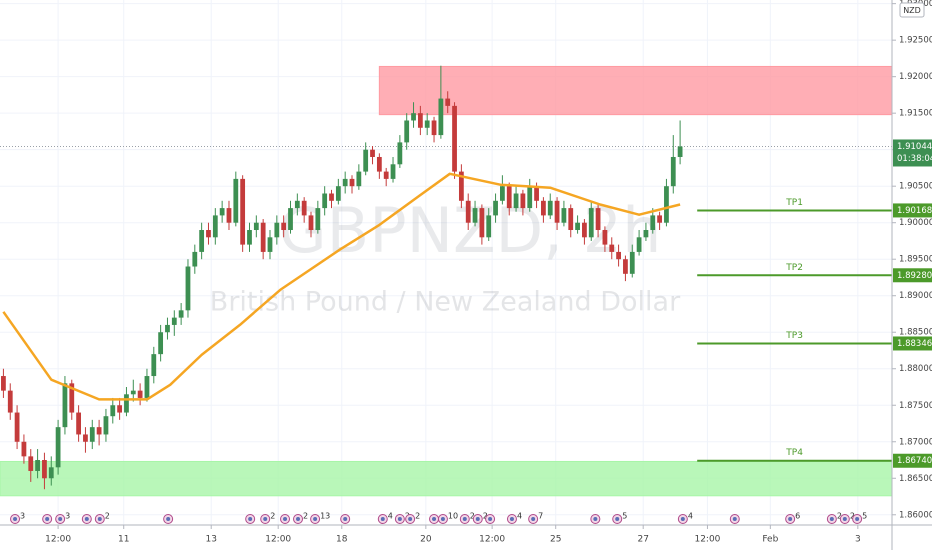  Describe the element at coordinates (635, 90) in the screenshot. I see `zone` at that location.